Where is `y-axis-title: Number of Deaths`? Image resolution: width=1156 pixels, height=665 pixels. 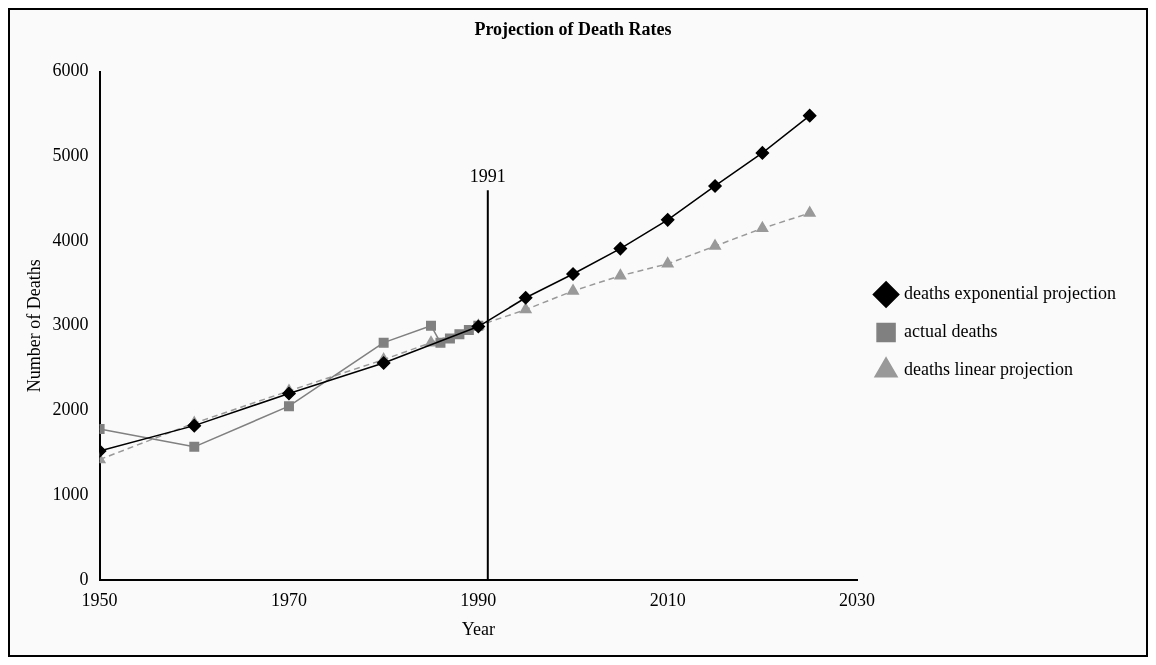
y-axis-title: Number of Deaths is located at coordinates (33, 326).